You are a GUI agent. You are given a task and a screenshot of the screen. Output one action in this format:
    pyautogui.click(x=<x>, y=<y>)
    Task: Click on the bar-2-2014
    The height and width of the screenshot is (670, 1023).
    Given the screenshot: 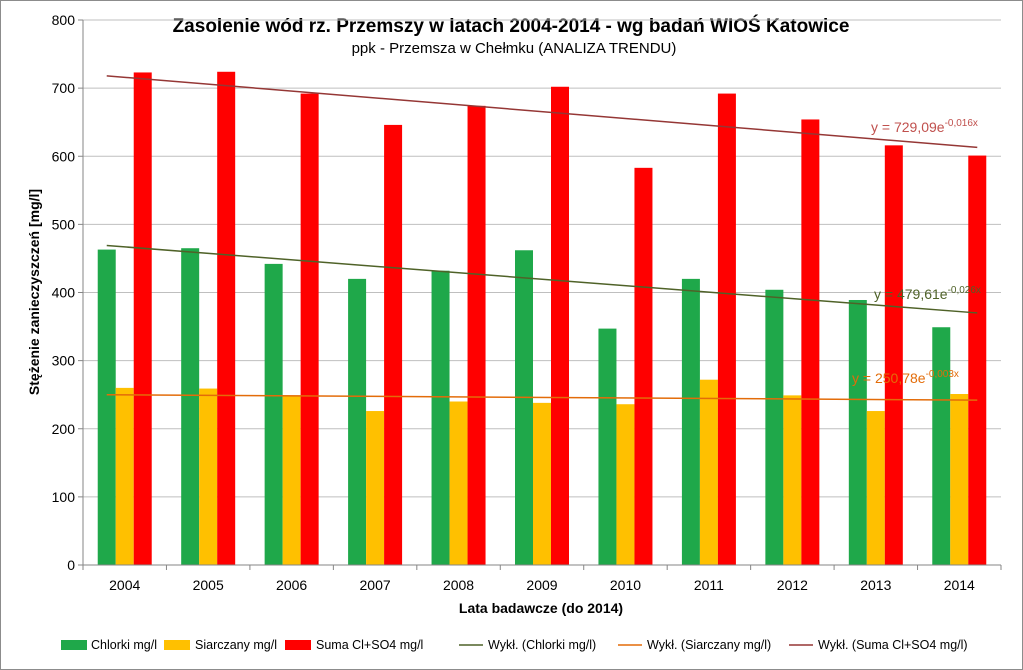 What is the action you would take?
    pyautogui.click(x=977, y=360)
    